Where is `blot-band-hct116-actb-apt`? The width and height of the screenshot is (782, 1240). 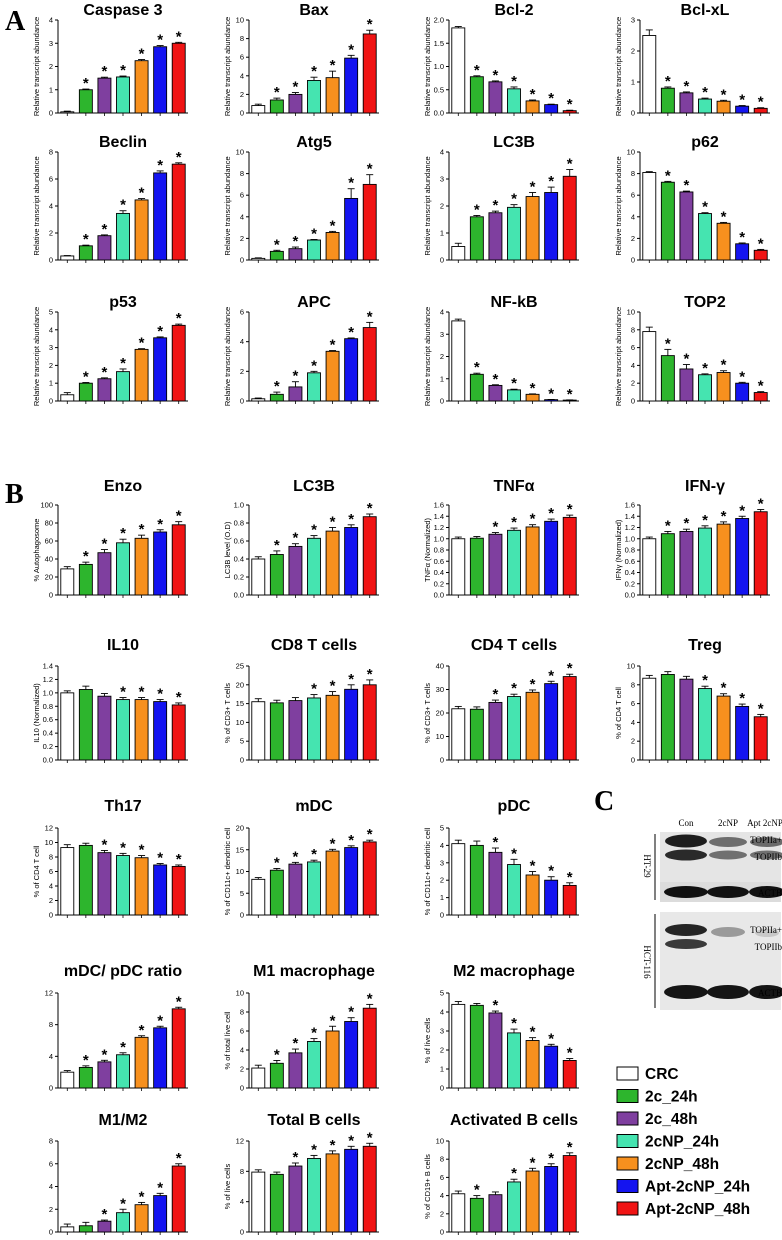
blot-band-hct116-actb-apt is located at coordinates (765, 992).